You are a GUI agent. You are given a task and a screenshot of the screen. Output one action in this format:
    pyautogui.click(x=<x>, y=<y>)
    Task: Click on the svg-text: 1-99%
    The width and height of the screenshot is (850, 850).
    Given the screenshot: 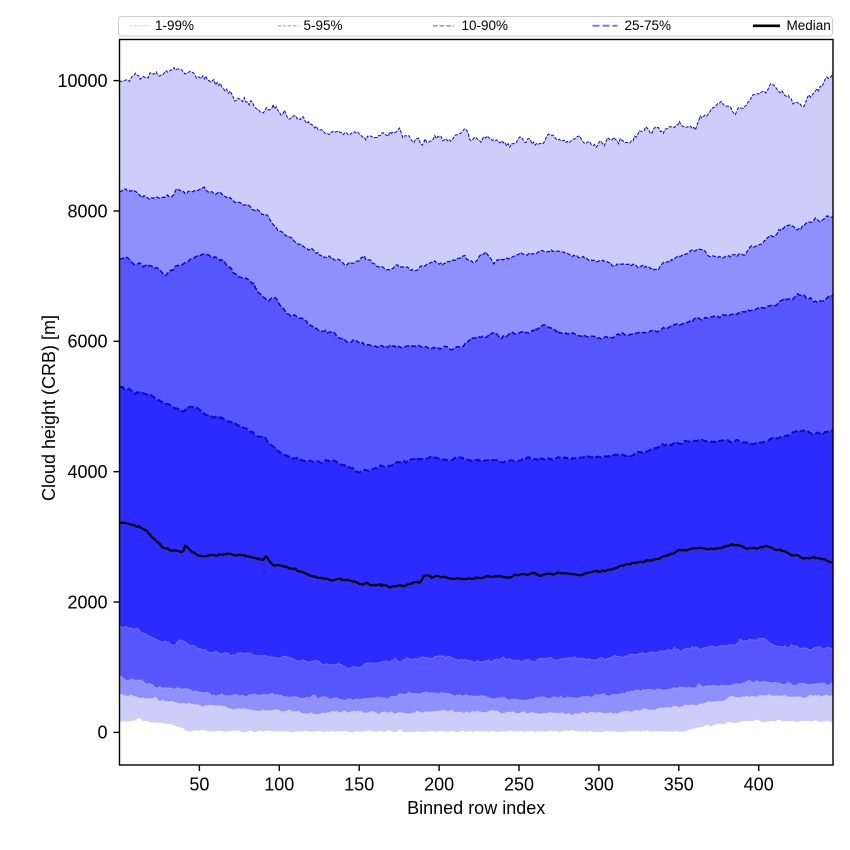 What is the action you would take?
    pyautogui.click(x=174, y=25)
    